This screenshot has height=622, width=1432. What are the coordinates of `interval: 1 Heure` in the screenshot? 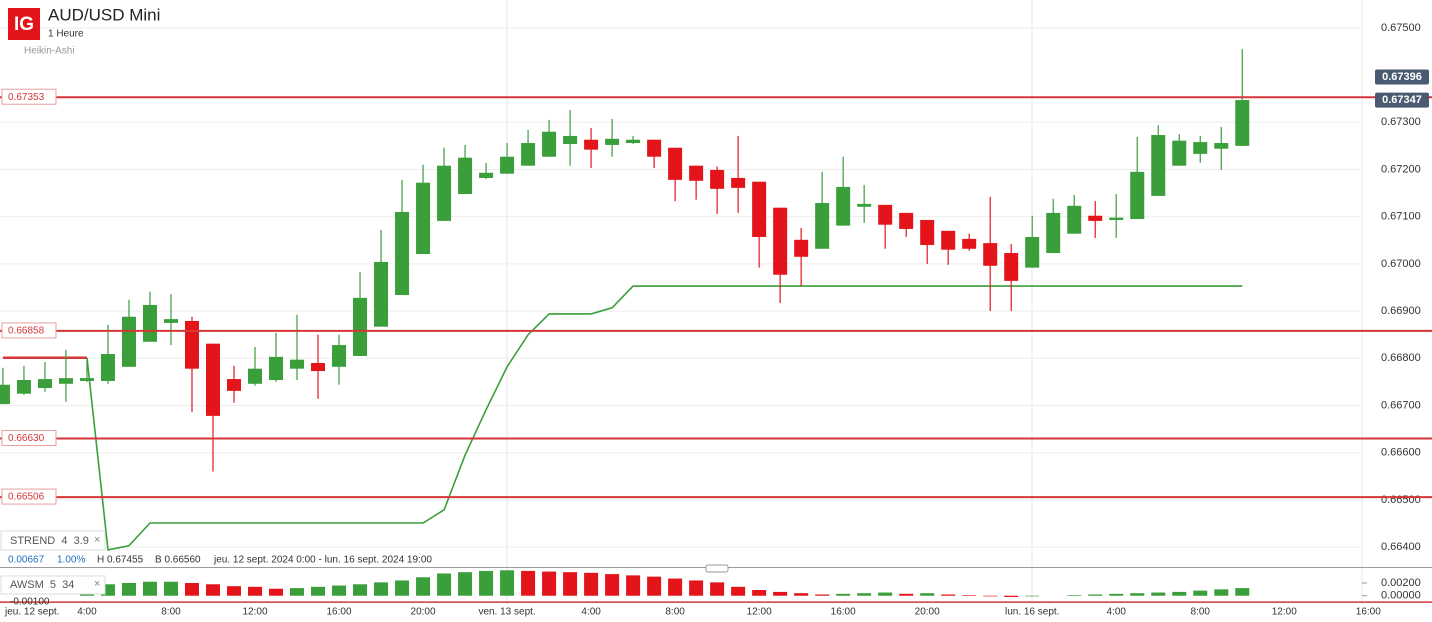 It's located at (66, 34).